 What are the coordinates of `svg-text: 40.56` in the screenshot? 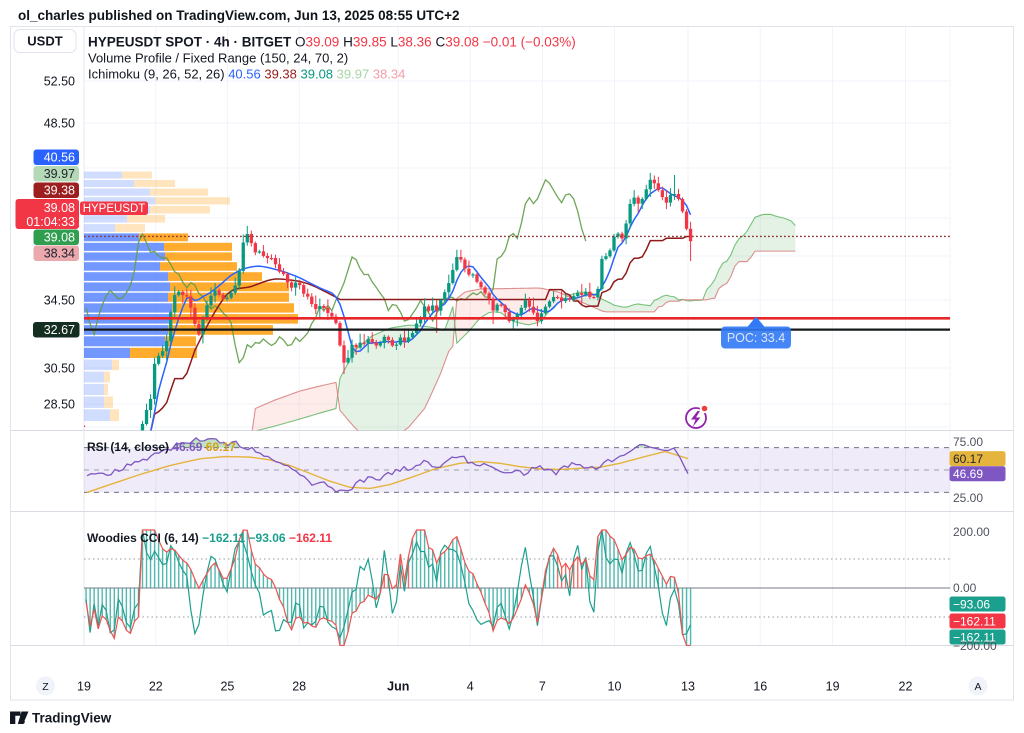 It's located at (59, 158).